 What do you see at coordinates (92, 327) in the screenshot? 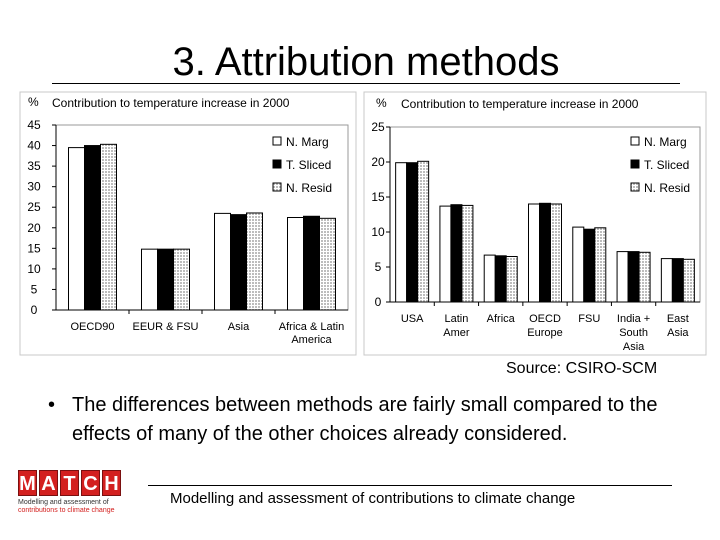
I see `x-tick-label: OECD90` at bounding box center [92, 327].